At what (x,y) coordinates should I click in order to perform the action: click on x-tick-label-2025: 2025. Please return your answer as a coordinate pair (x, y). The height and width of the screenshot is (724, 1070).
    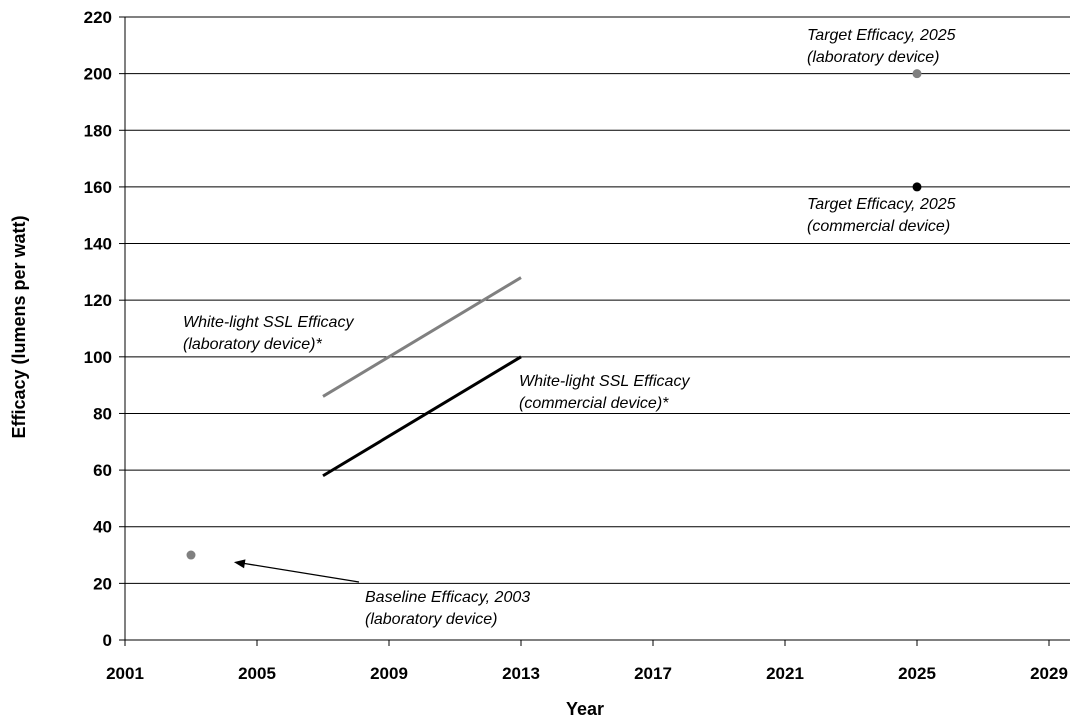
    Looking at the image, I should click on (917, 673).